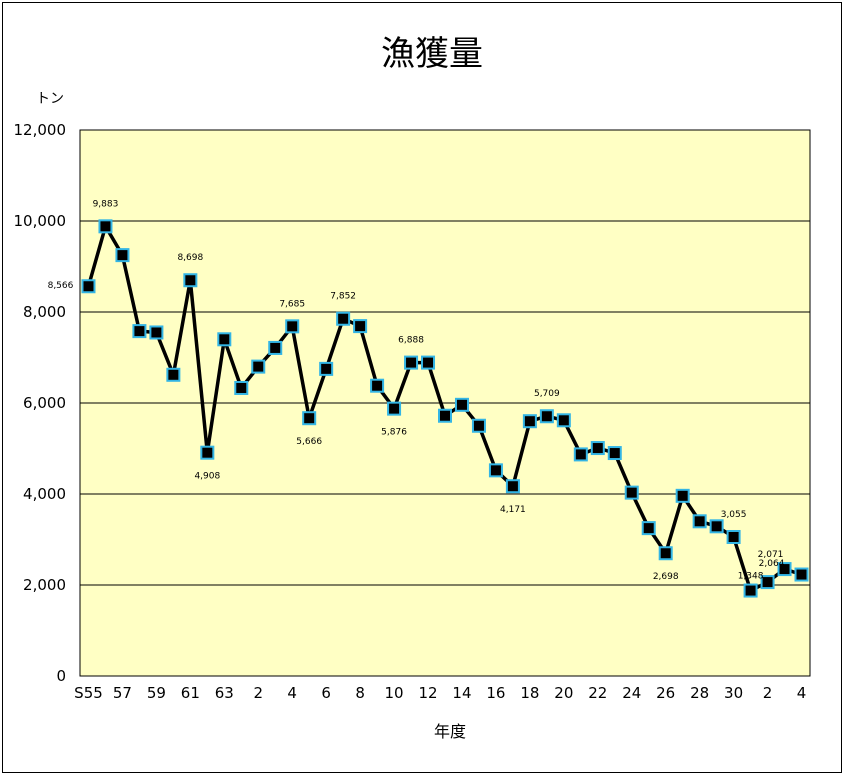 The height and width of the screenshot is (777, 846). What do you see at coordinates (207, 477) in the screenshot?
I see `data-label: 4,908` at bounding box center [207, 477].